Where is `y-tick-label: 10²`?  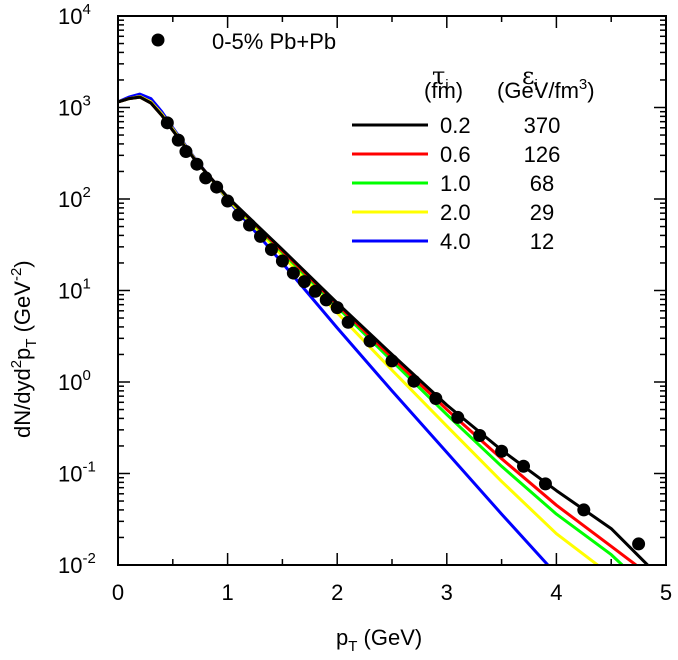
y-tick-label: 10² is located at coordinates (74, 198).